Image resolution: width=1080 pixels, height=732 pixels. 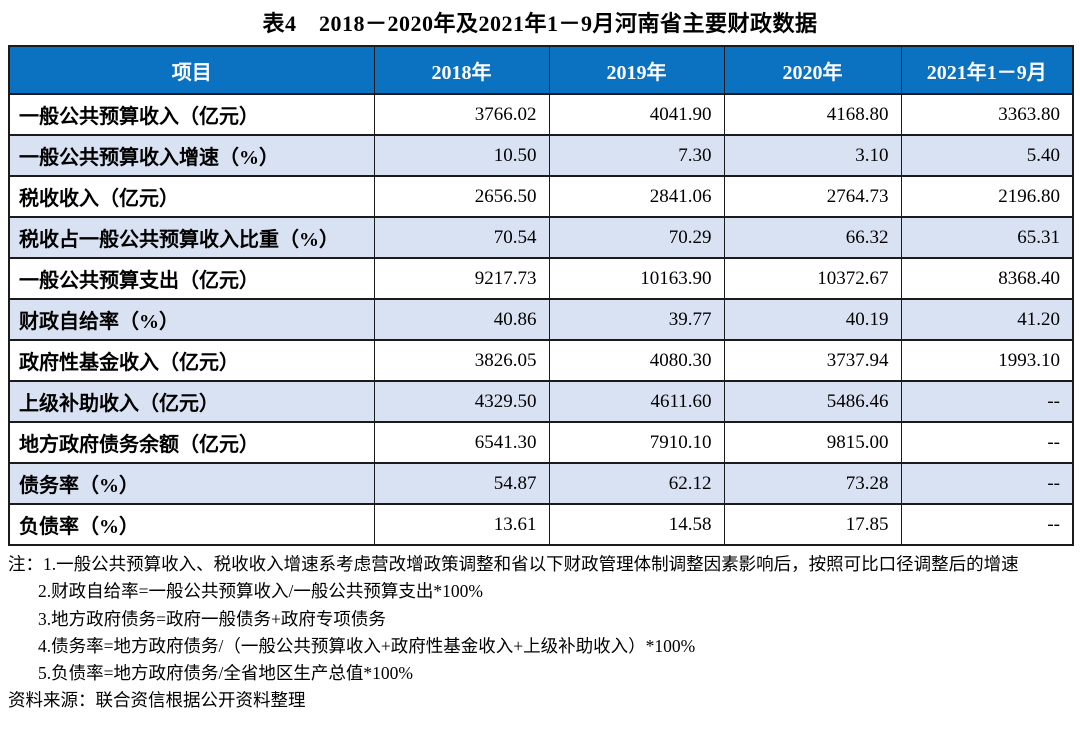 What do you see at coordinates (636, 70) in the screenshot?
I see `col-header-2019: 2019年` at bounding box center [636, 70].